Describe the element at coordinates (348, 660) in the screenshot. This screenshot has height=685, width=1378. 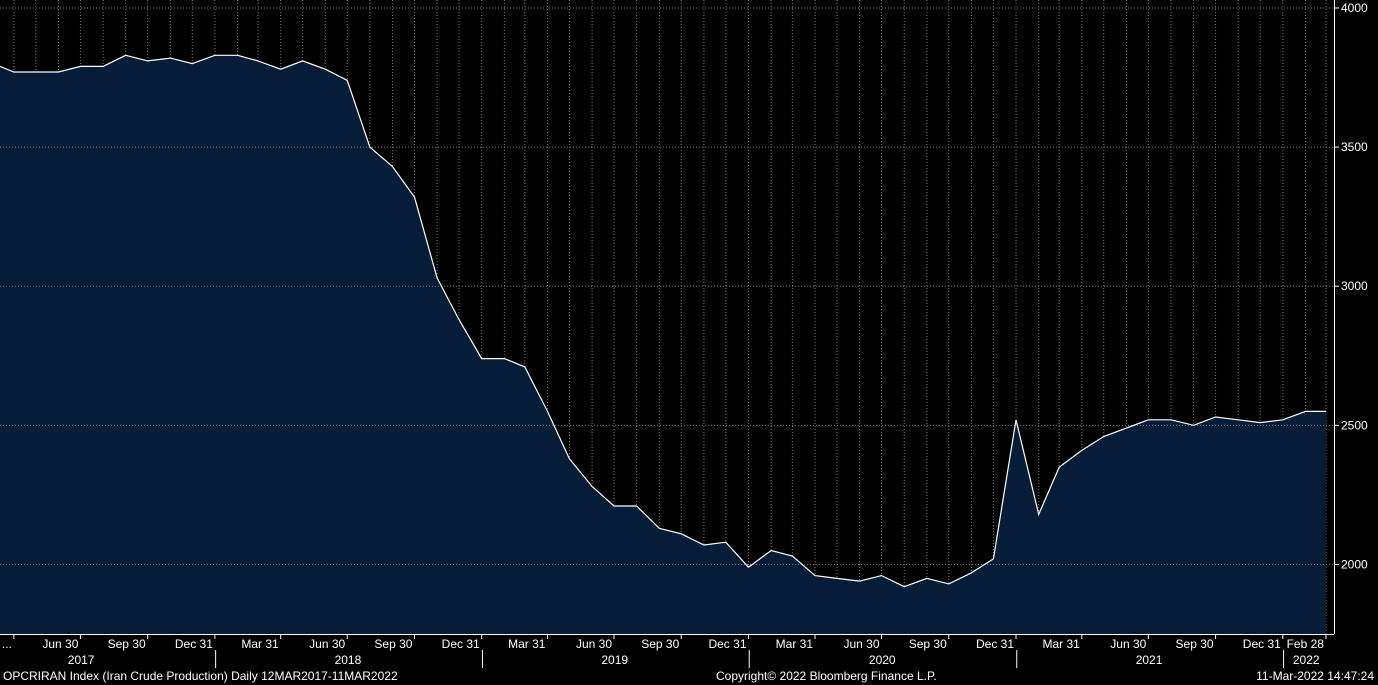
I see `year-label: 2018` at that location.